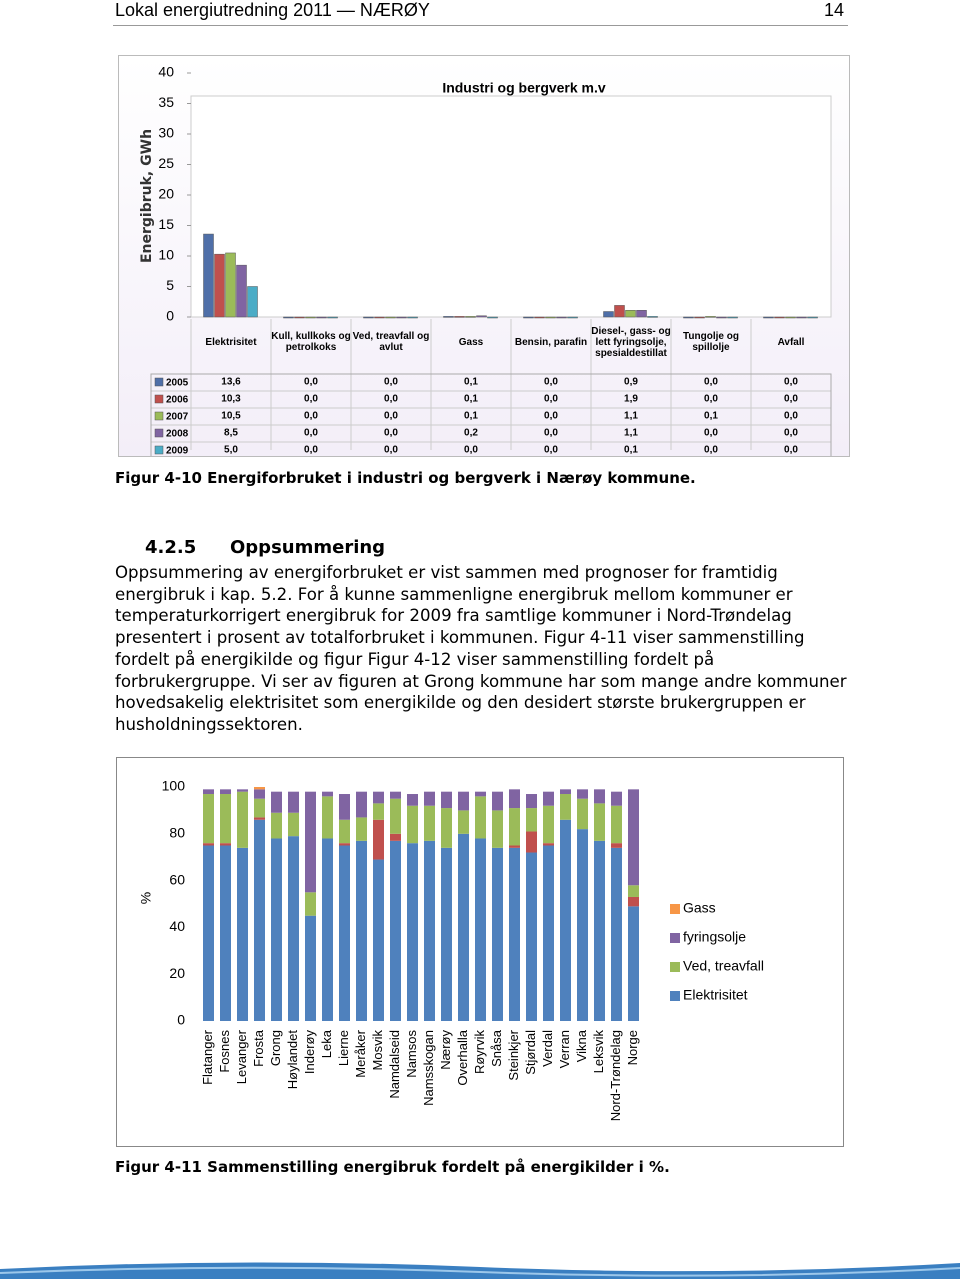 The width and height of the screenshot is (960, 1279). Describe the element at coordinates (231, 433) in the screenshot. I see `table-cell: 8,5` at that location.